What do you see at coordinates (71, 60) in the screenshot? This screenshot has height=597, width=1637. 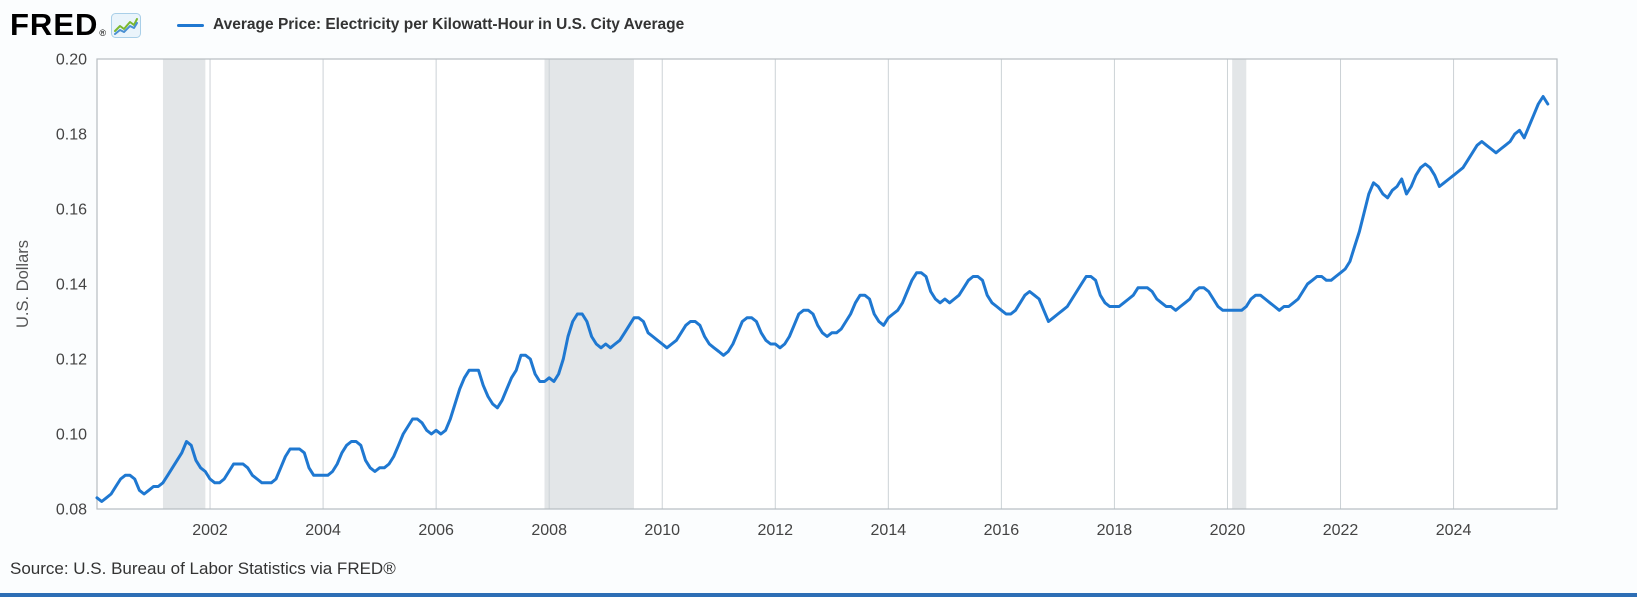 I see `y-tick-label: 0.20` at bounding box center [71, 60].